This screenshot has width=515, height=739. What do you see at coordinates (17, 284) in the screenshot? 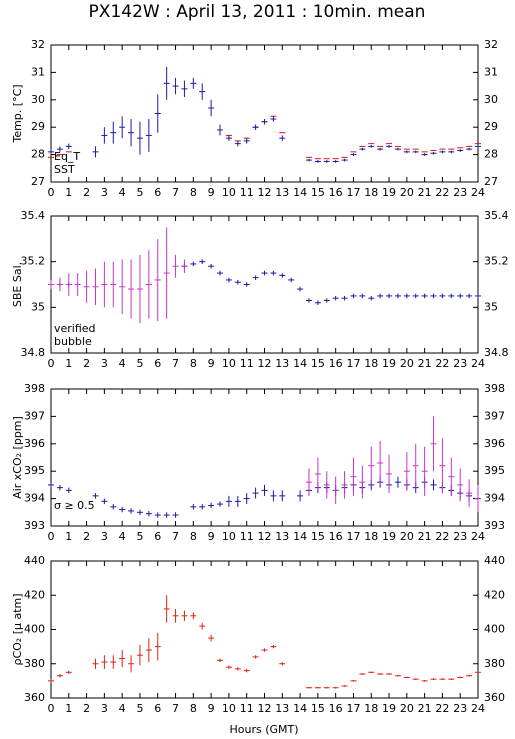
I see `y-axis-label: SBE Sal.` at bounding box center [17, 284].